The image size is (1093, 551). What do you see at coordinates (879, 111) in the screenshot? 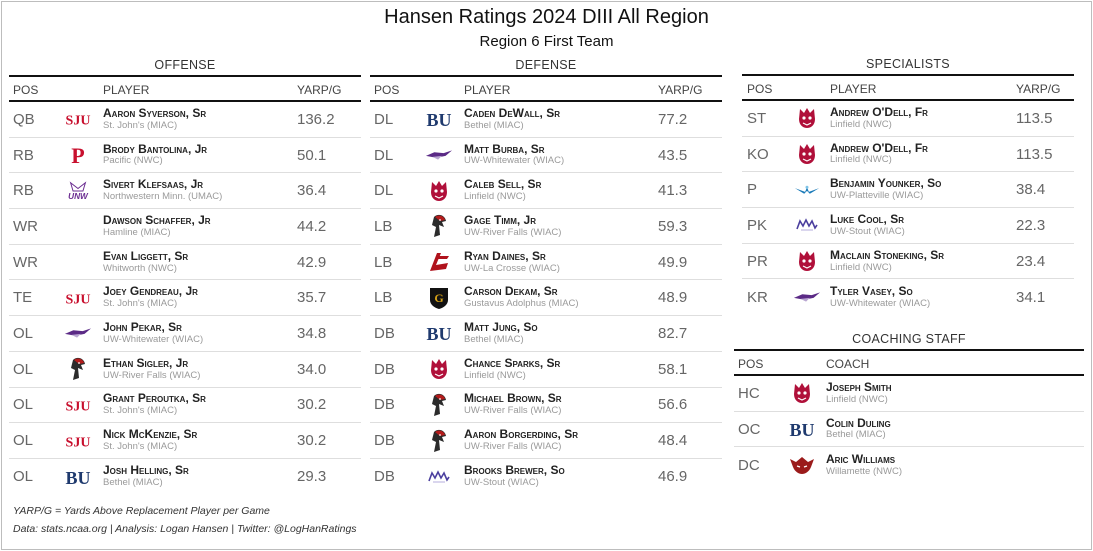
I see `player-name: Andrew O'Dell, Fr` at bounding box center [879, 111].